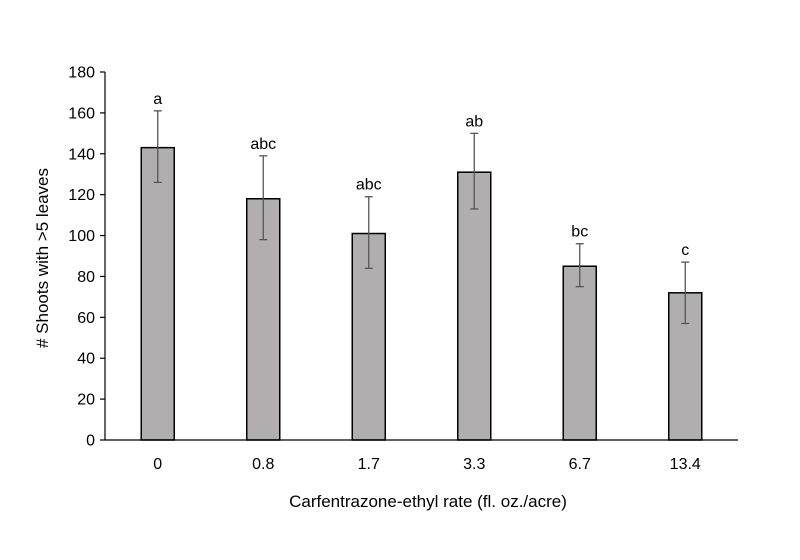 The width and height of the screenshot is (800, 560). I want to click on y-tick-label: 100, so click(81, 236).